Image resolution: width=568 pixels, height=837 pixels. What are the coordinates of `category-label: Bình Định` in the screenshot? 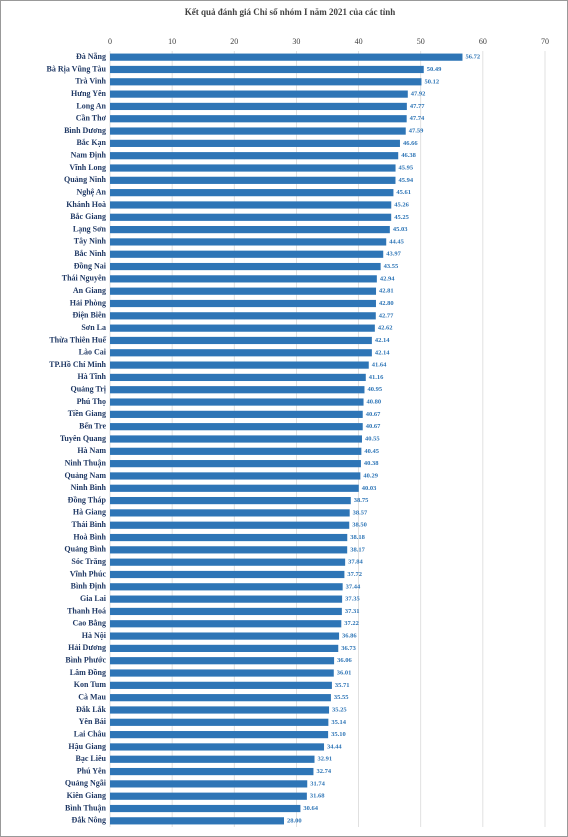 It's located at (89, 586).